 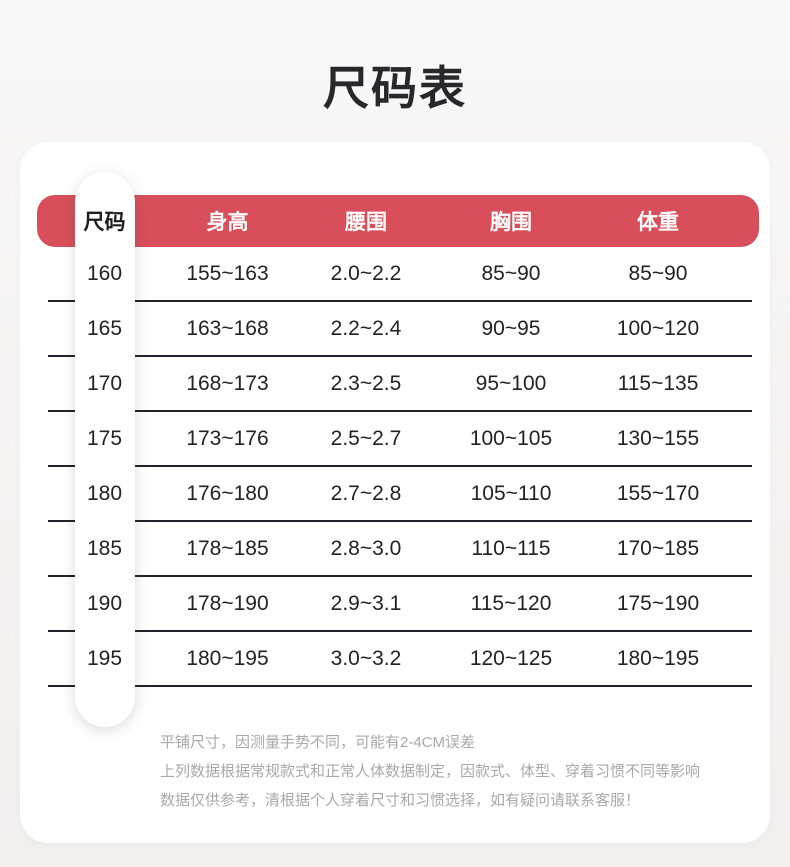 What do you see at coordinates (658, 603) in the screenshot?
I see `weight-cell: 175~190` at bounding box center [658, 603].